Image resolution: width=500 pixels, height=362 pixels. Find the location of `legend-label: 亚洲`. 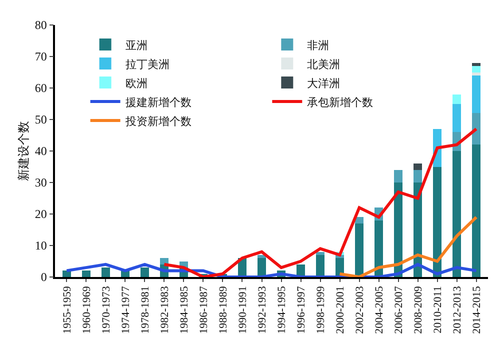

legend-label: 亚洲 is located at coordinates (136, 45).